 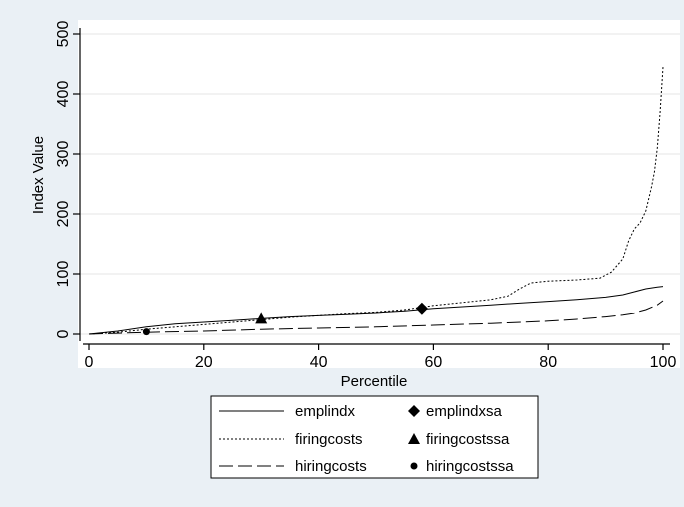 What do you see at coordinates (421, 308) in the screenshot?
I see `marker-emplindxsa` at bounding box center [421, 308].